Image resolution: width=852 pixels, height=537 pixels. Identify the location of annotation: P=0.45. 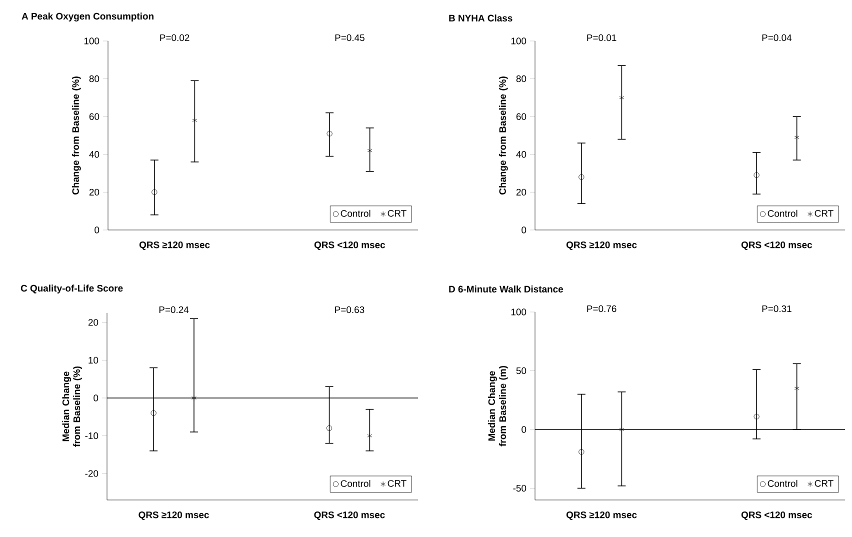
(349, 38).